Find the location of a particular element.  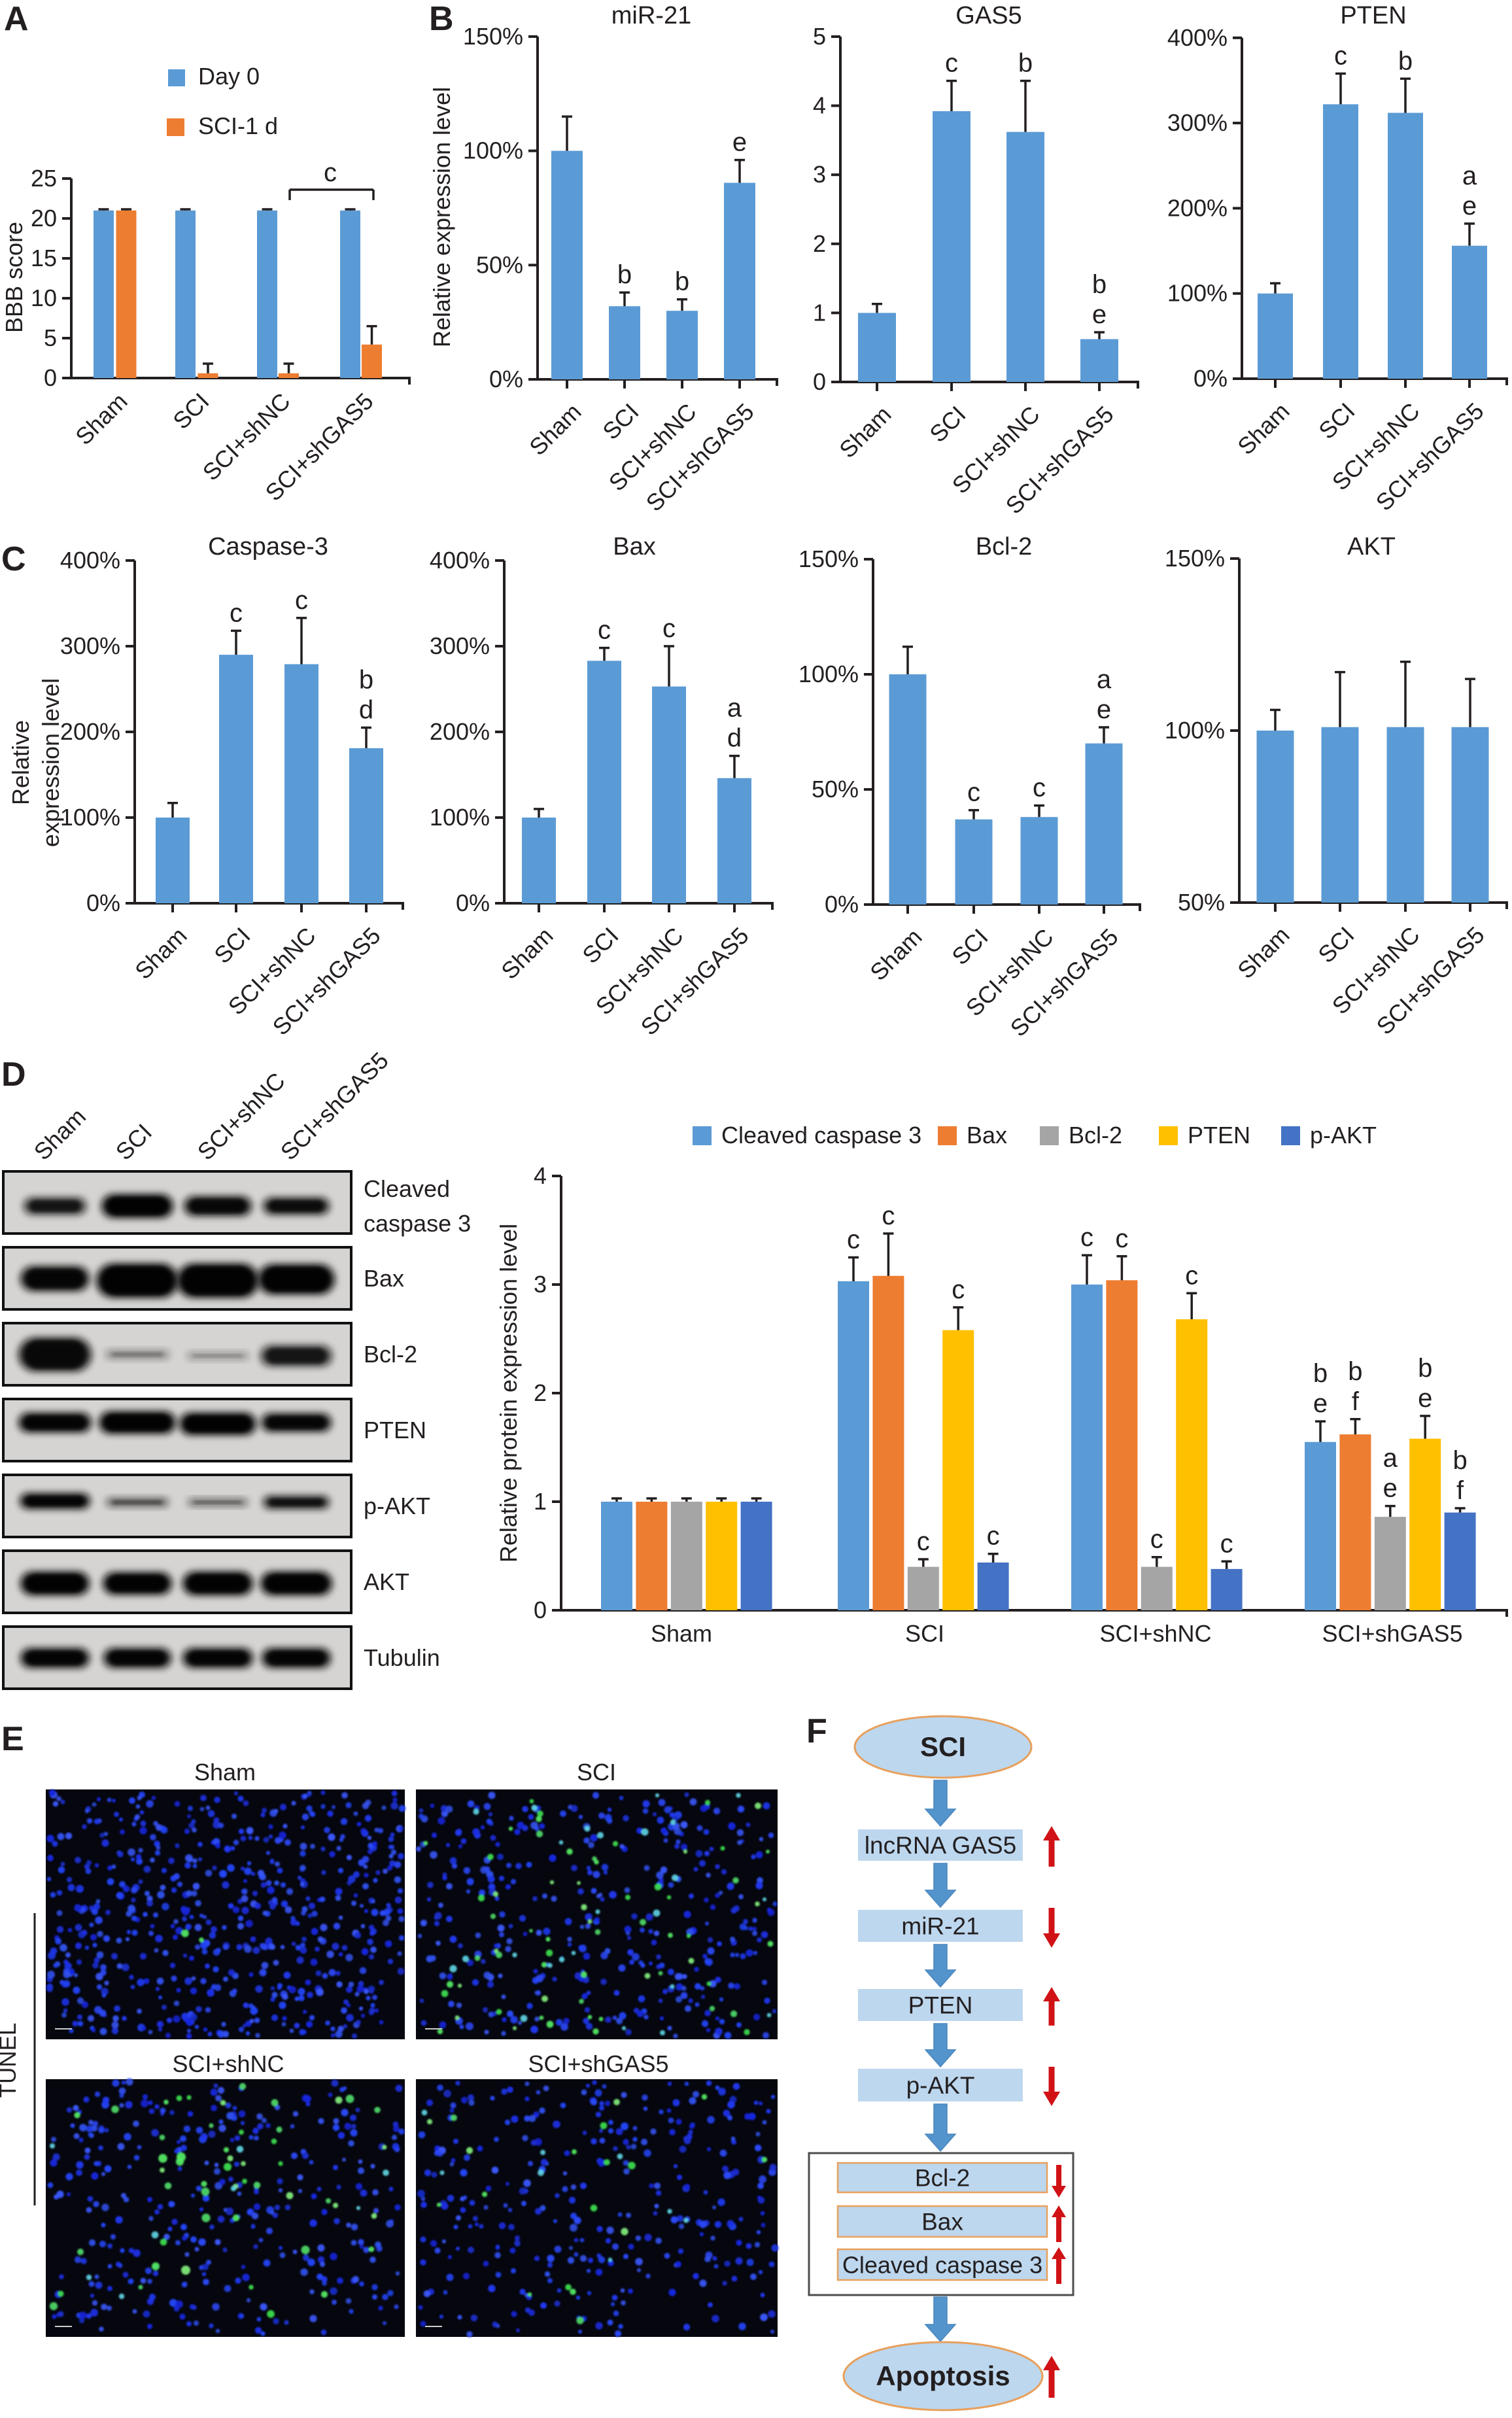

svg-text: AKT is located at coordinates (1371, 547).